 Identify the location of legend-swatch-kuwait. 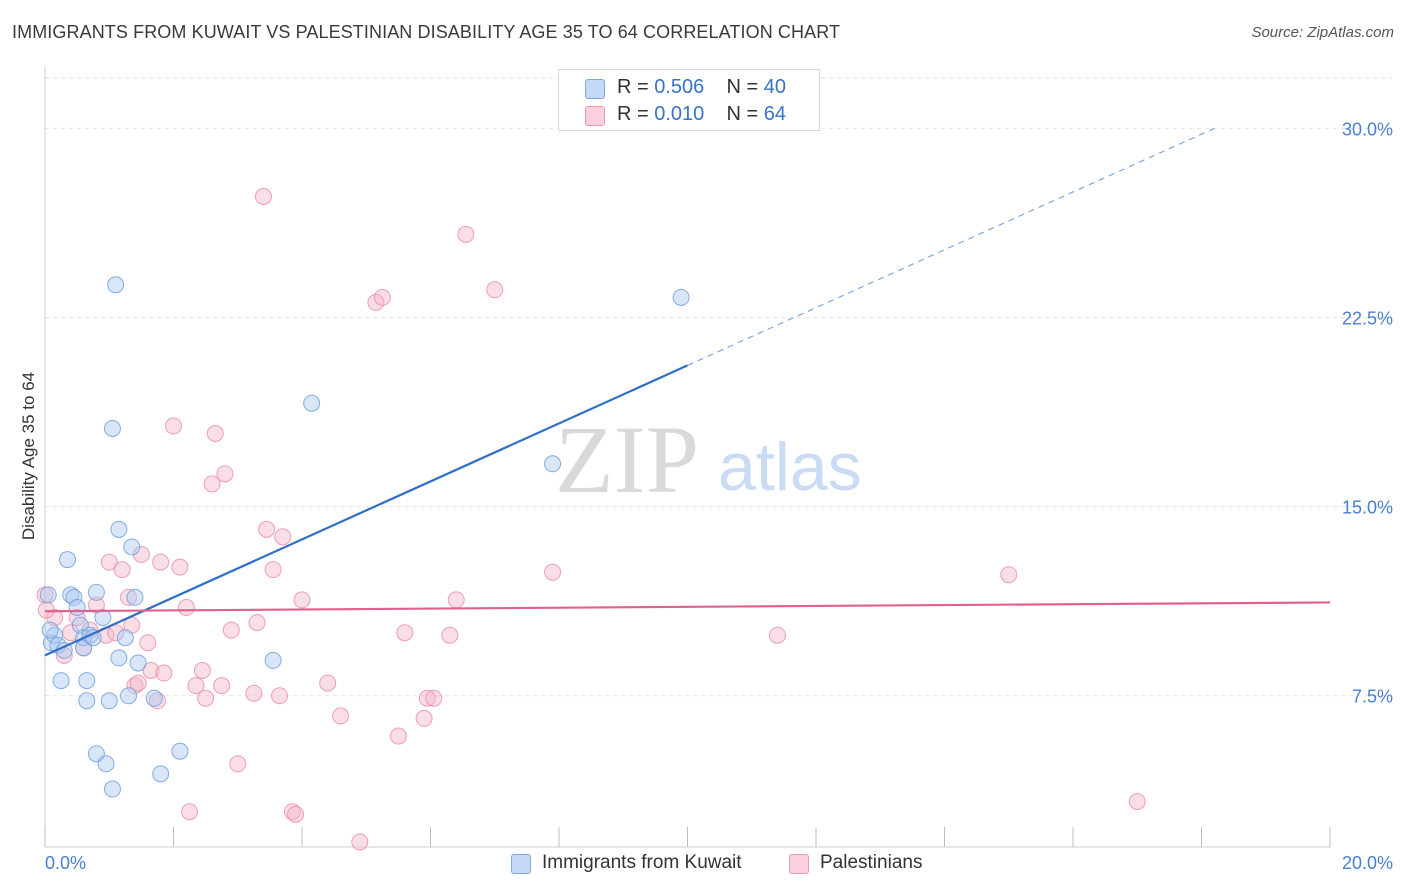
(595, 89).